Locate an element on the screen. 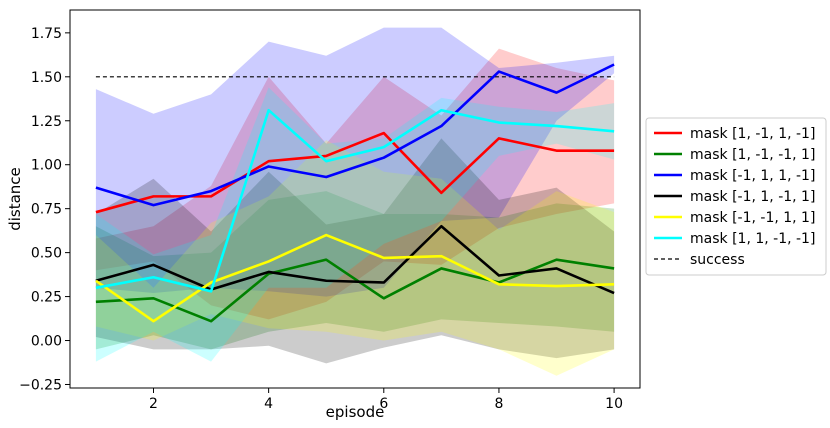 This screenshot has height=428, width=830. y-axis-title: distance is located at coordinates (15, 199).